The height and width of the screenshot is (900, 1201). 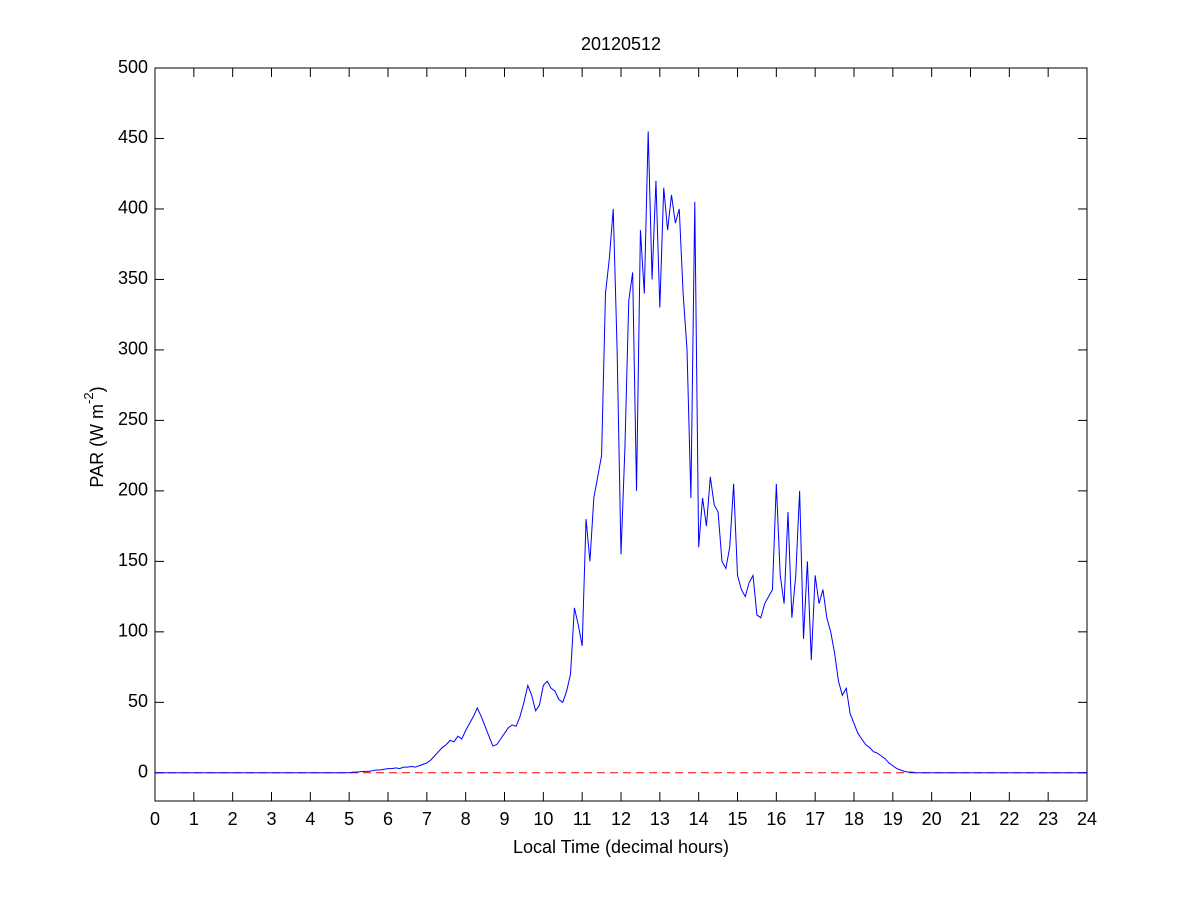 I want to click on y-axis-label-end: ), so click(x=97, y=389).